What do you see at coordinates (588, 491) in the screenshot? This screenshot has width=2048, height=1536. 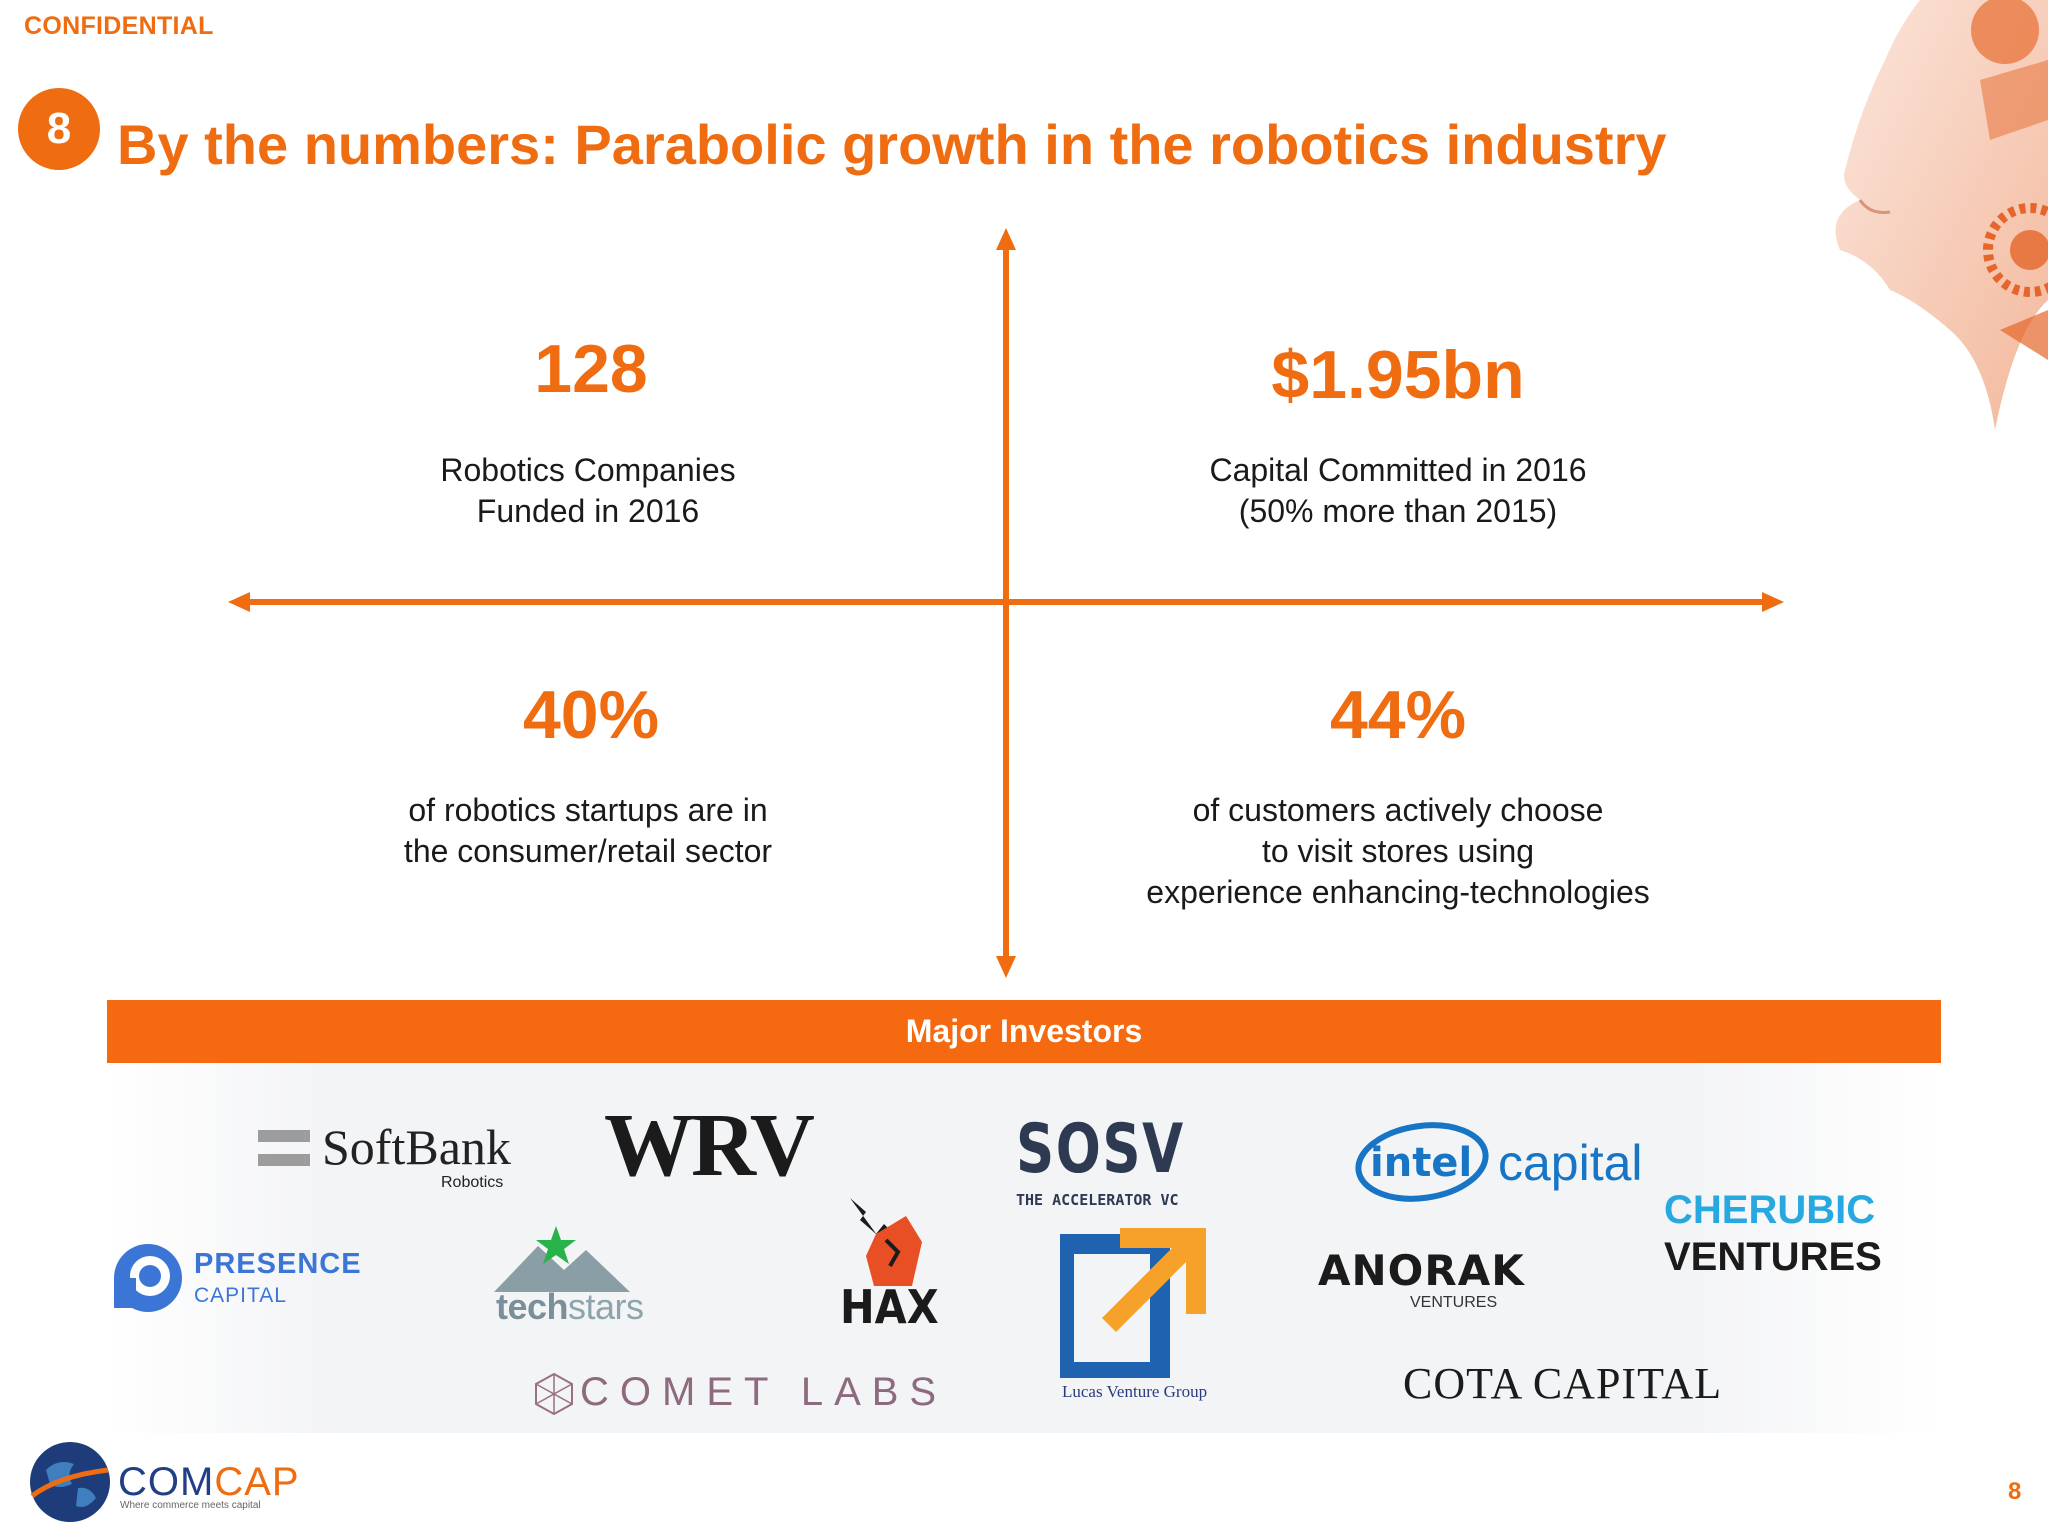 I see `stat-desc-companies: Robotics Companies Funded in 2016` at bounding box center [588, 491].